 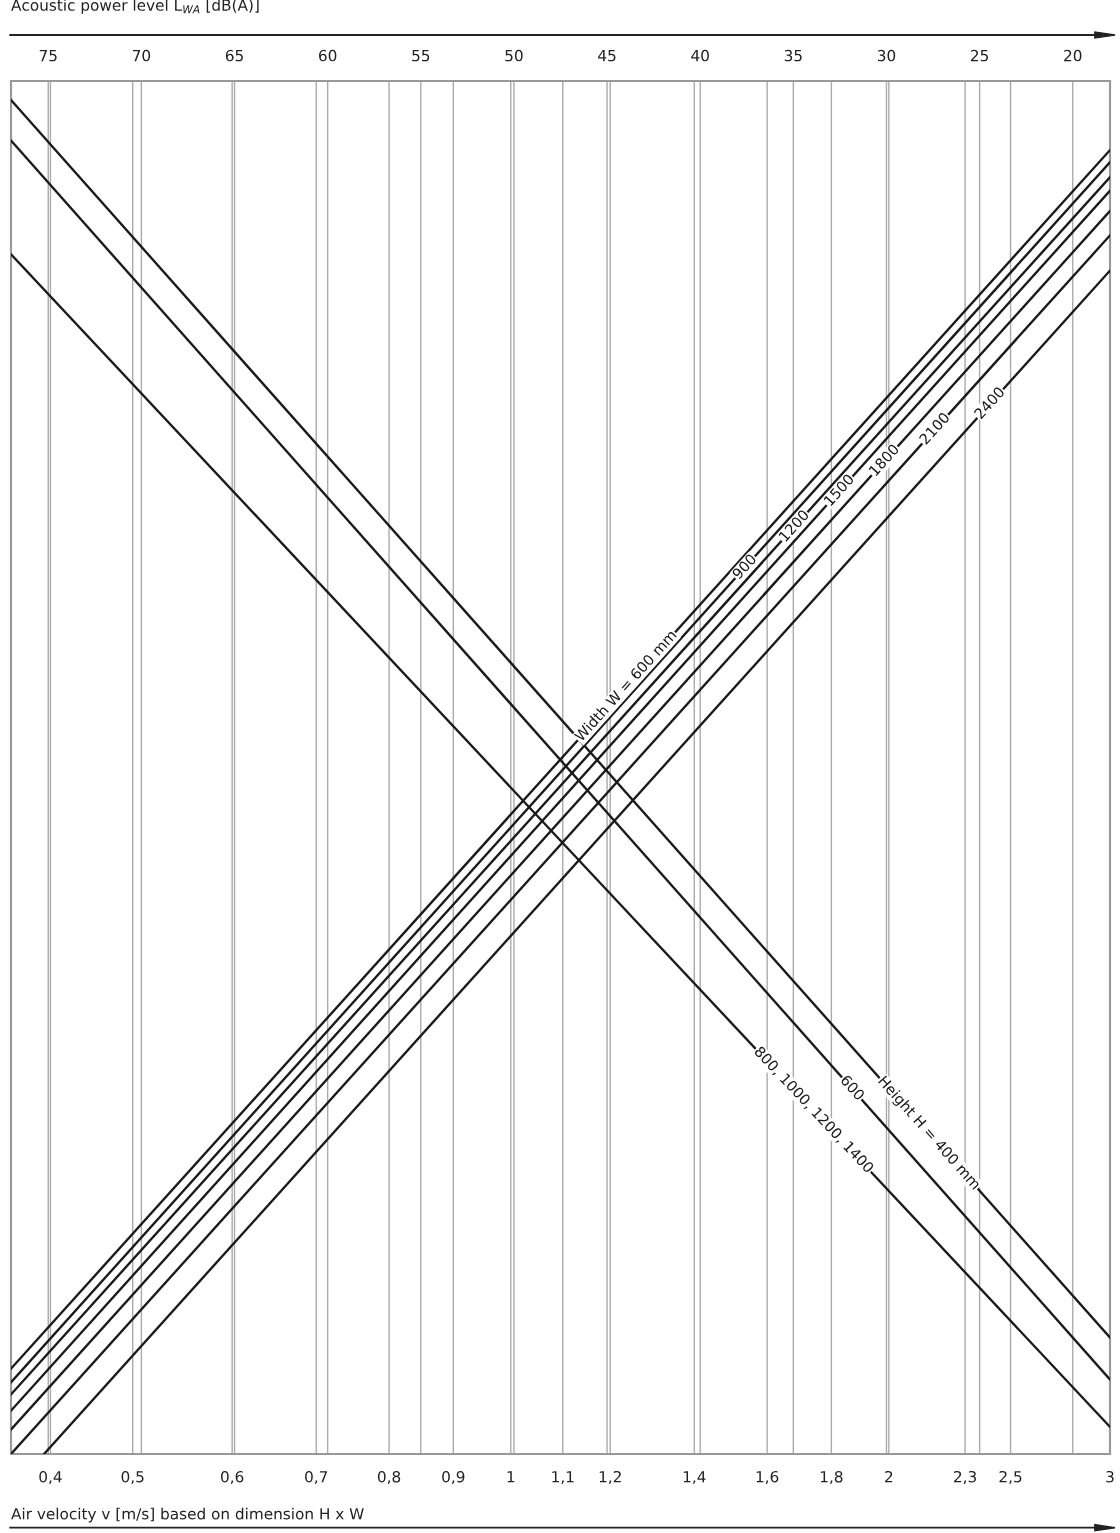 What do you see at coordinates (610, 1477) in the screenshot?
I see `x-tick-label: 1,2` at bounding box center [610, 1477].